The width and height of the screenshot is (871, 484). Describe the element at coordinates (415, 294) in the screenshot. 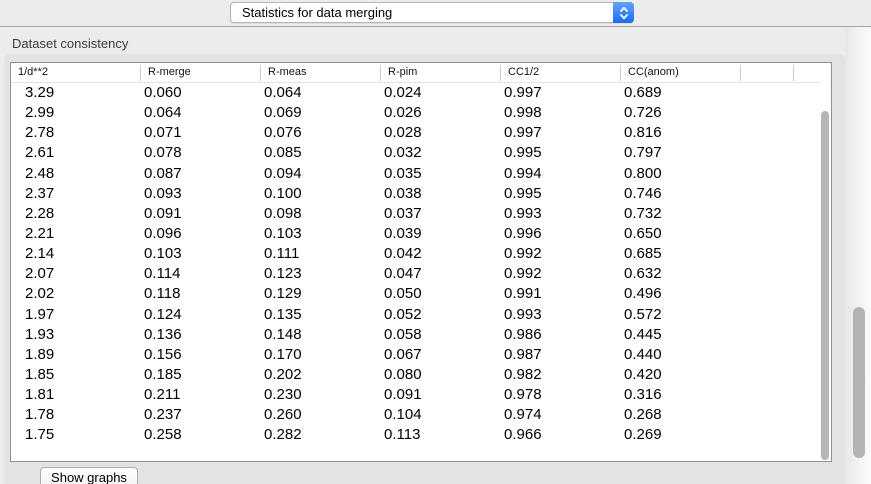

I see `table-row: 2.02 0.118 0.129 0.050 0.991 0.496` at that location.